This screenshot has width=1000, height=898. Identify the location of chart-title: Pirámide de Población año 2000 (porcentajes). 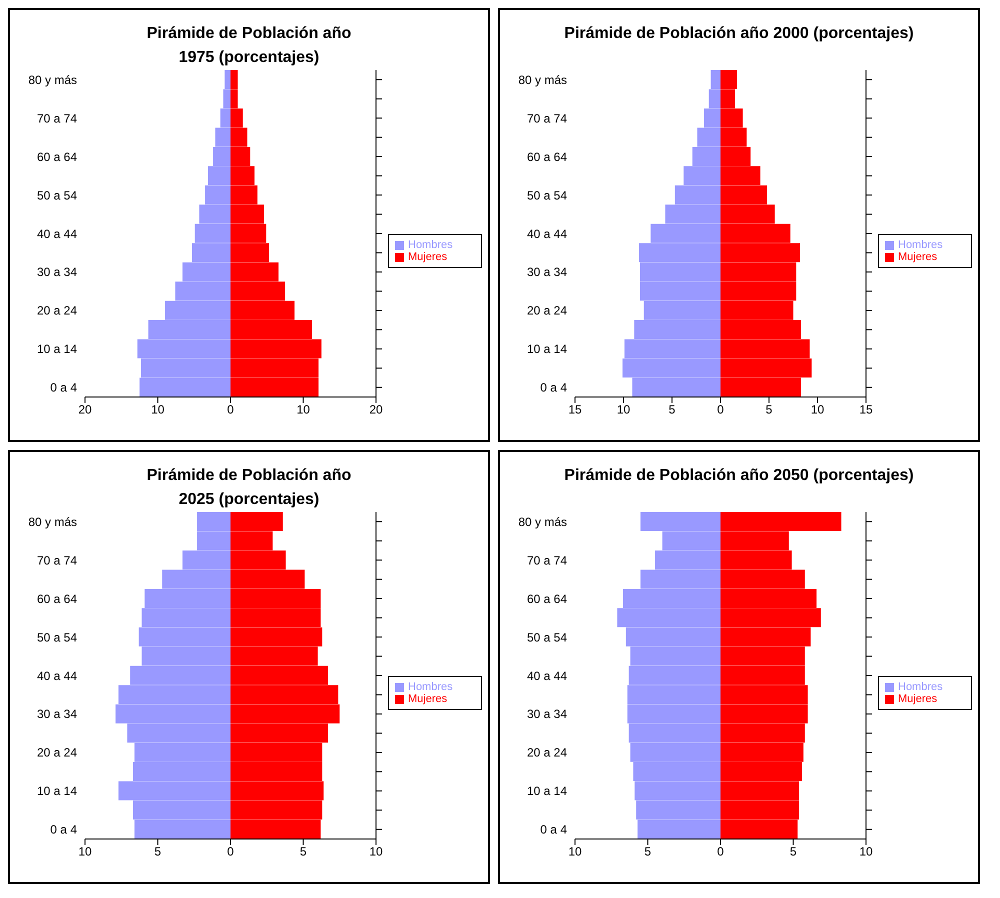
(739, 34).